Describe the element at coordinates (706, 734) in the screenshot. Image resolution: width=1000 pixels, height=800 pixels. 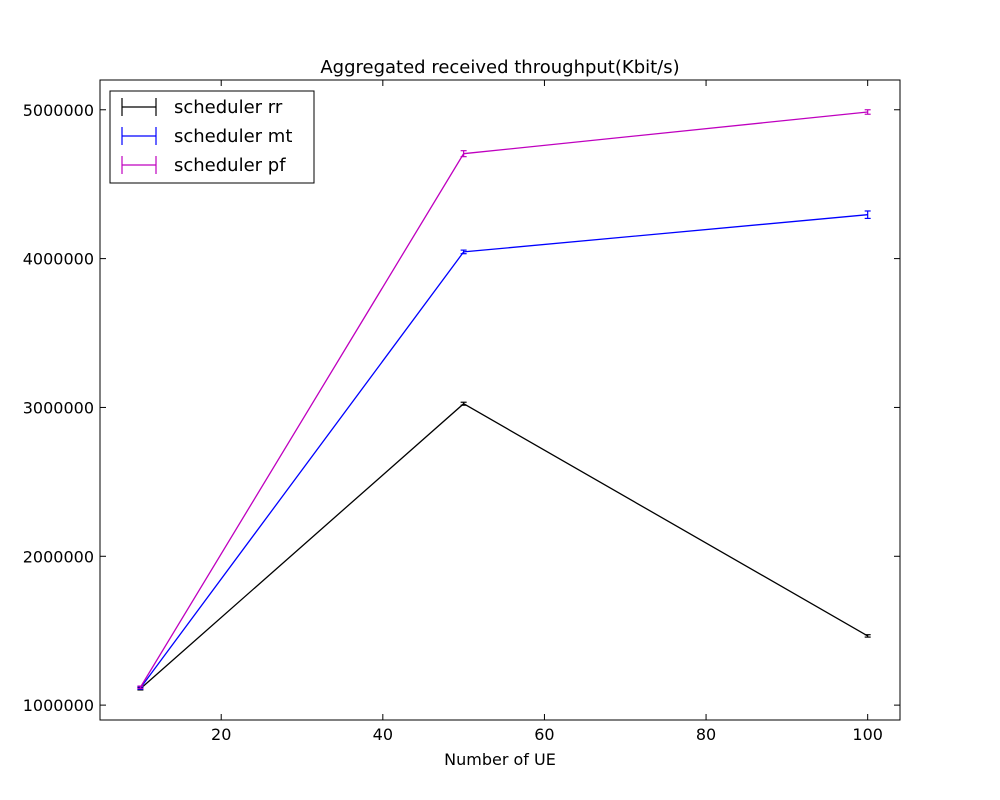
I see `x-tick-label: 80` at that location.